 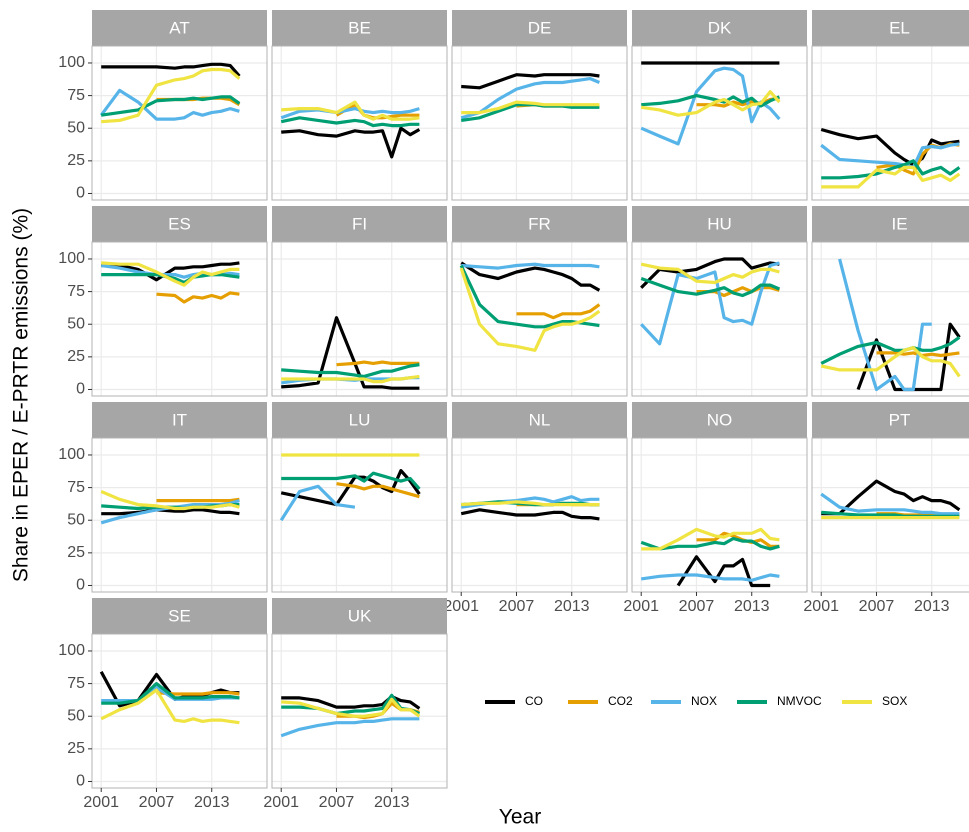 I want to click on strip-text: UK, so click(x=360, y=615).